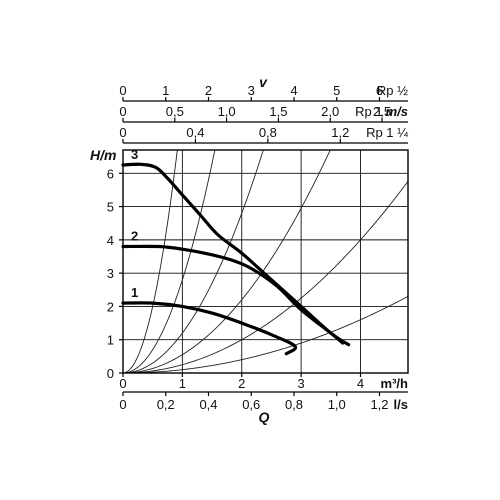 This screenshot has height=500, width=500. Describe the element at coordinates (251, 90) in the screenshot. I see `velocity-tick-label: 3` at that location.